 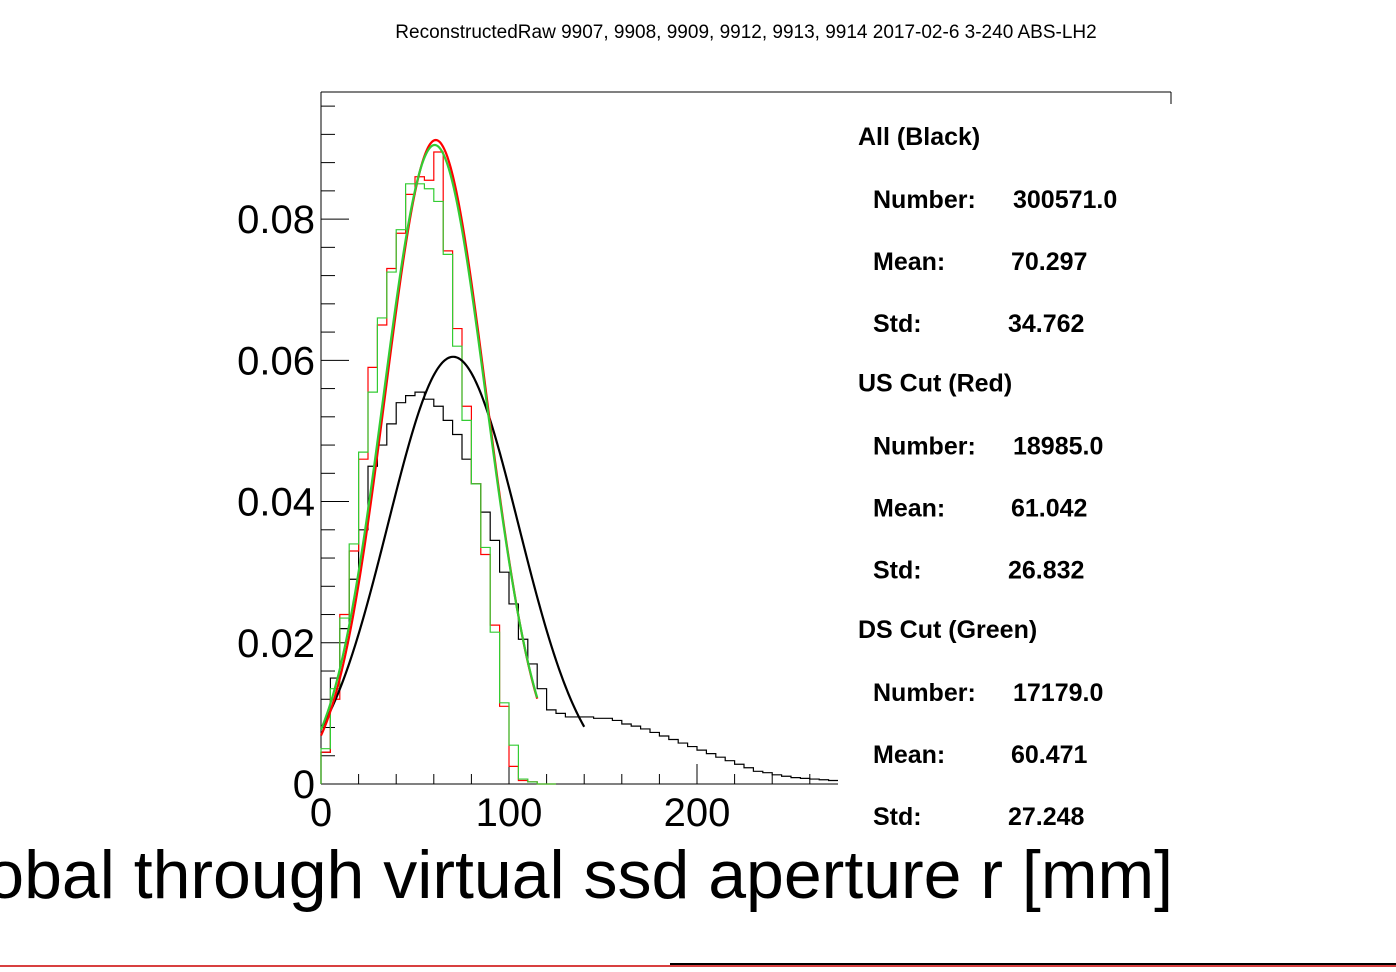 What do you see at coordinates (1046, 571) in the screenshot?
I see `stat-std-value: 26.832` at bounding box center [1046, 571].